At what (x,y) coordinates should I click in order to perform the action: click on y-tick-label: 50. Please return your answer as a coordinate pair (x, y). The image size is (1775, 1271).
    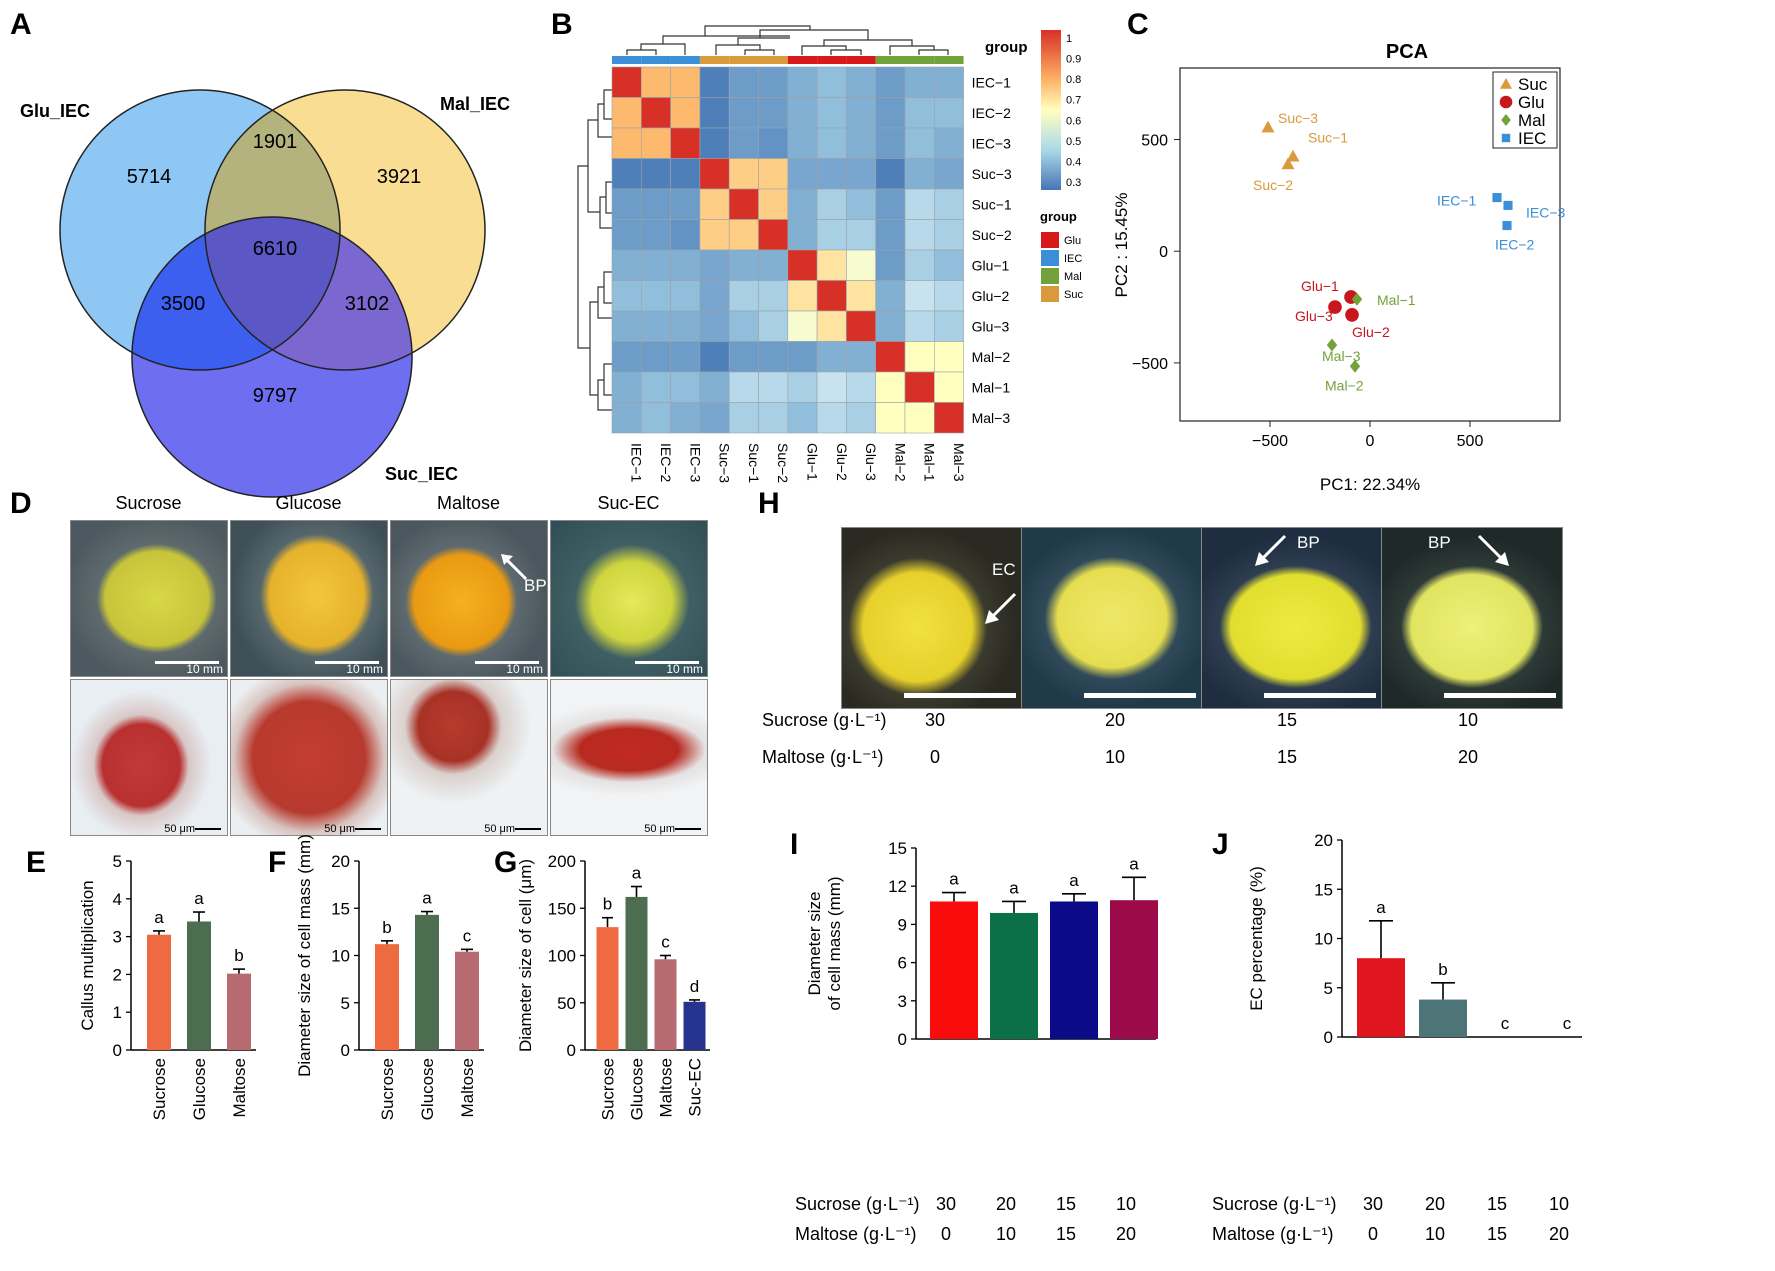
    Looking at the image, I should click on (566, 1003).